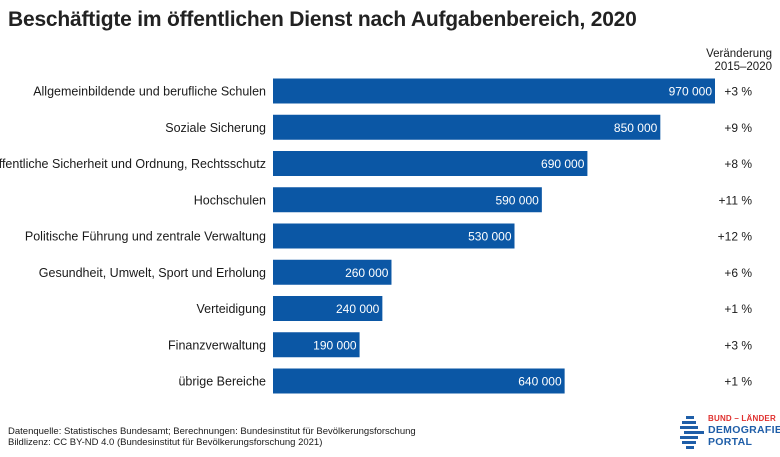 This screenshot has width=780, height=457. I want to click on demografie-portal-logo-icon, so click(692, 432).